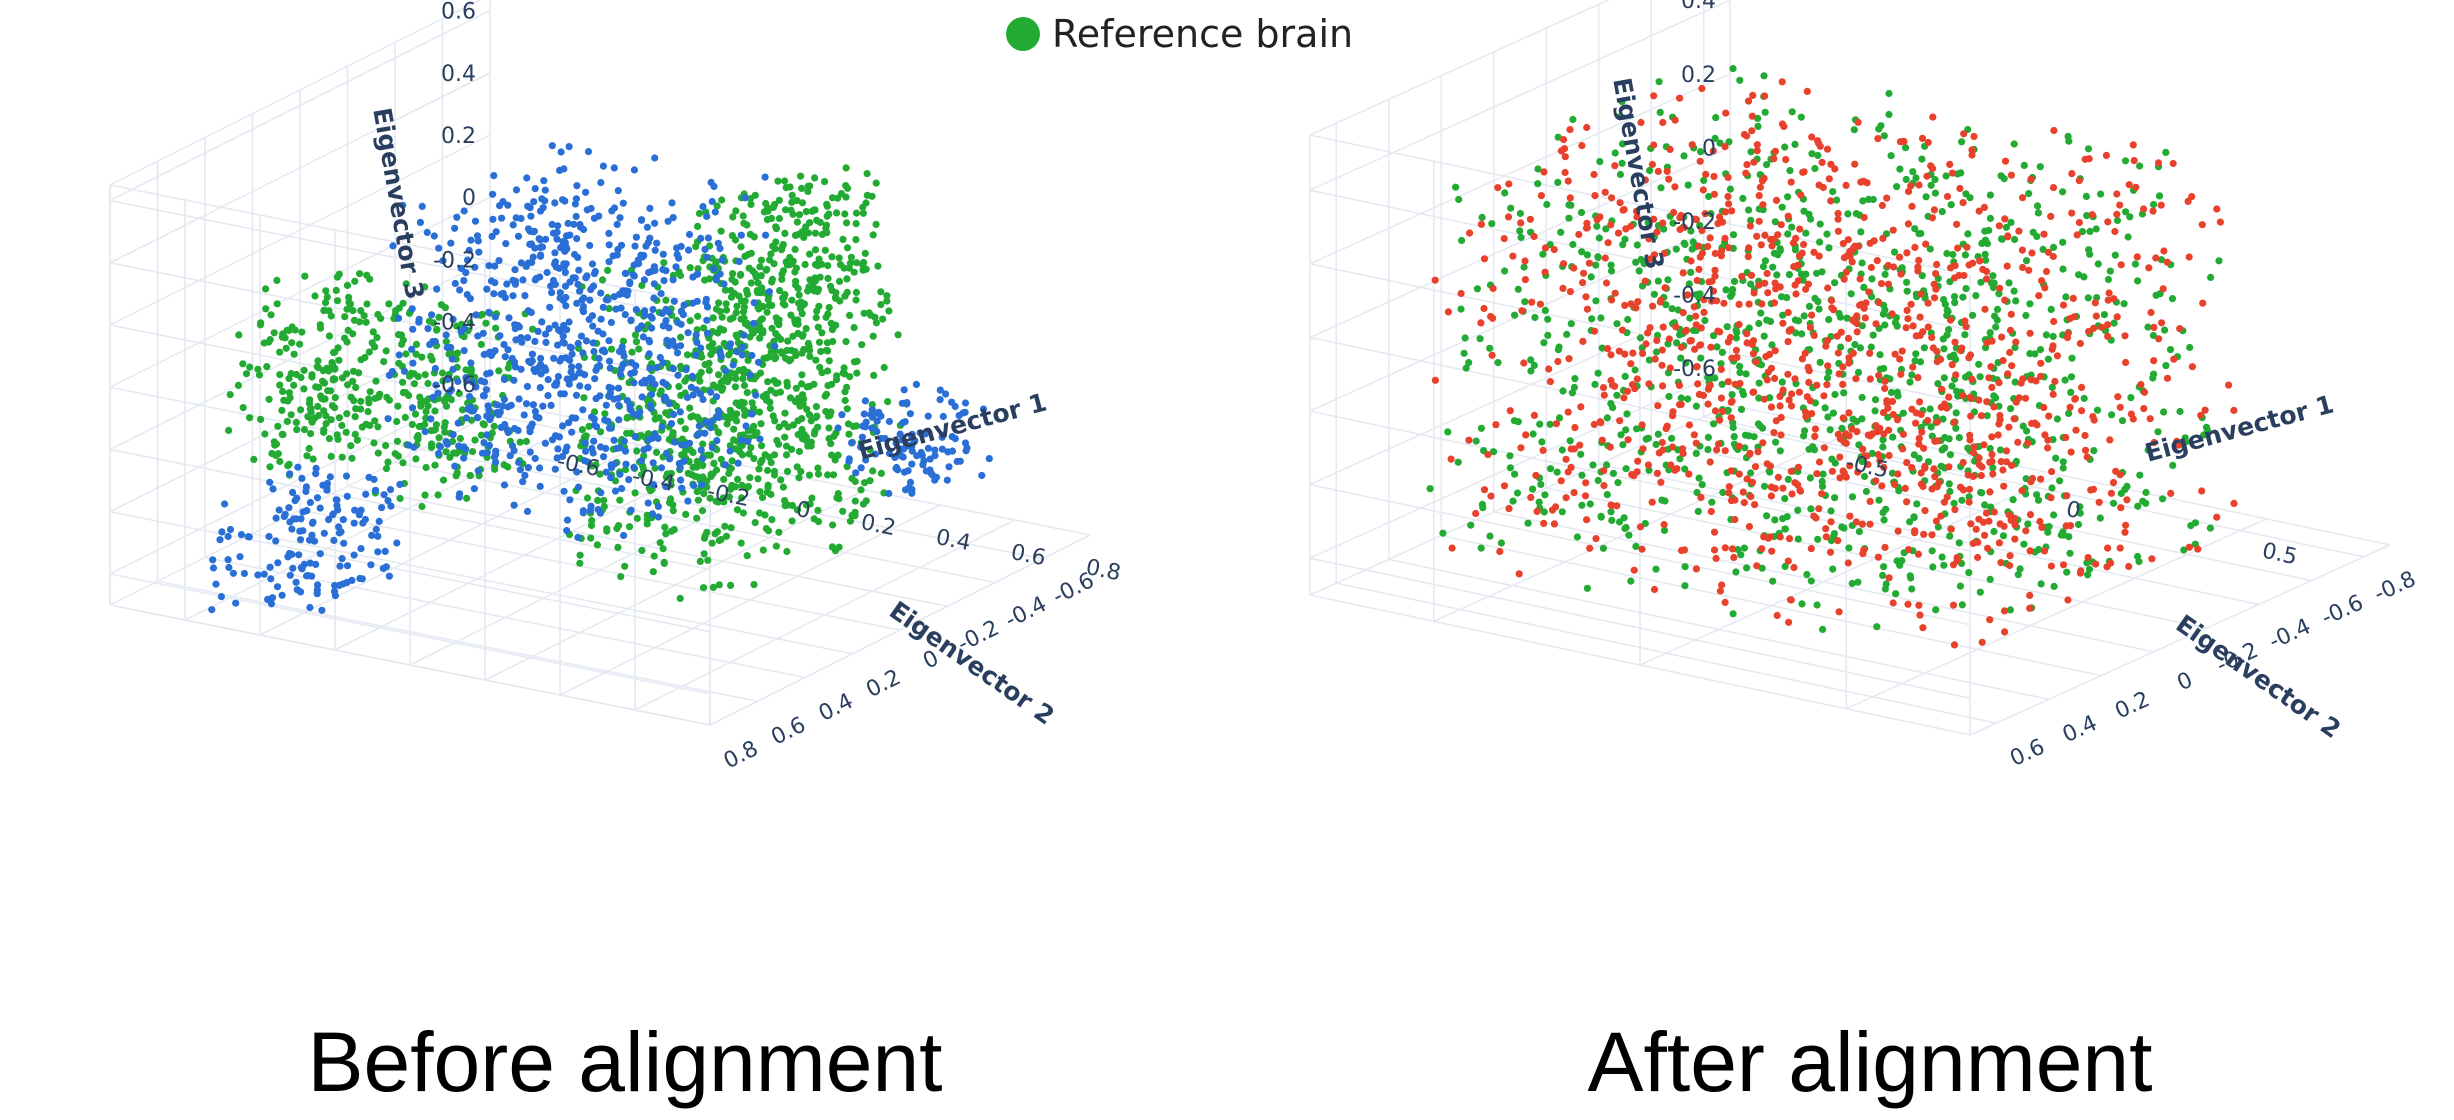 Image resolution: width=2454 pixels, height=1120 pixels. Describe the element at coordinates (2180, 640) in the screenshot. I see `axis-edge` at that location.